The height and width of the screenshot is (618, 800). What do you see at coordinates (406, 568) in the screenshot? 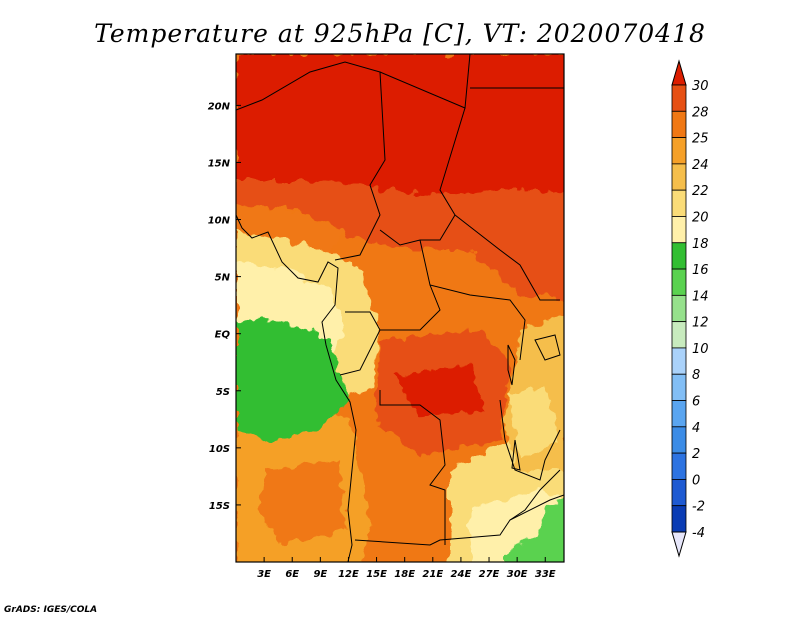
I see `x-axis: 3E 6E 9E 12E 15E 18E 21E 24E 27E 30E 33E` at bounding box center [406, 568].